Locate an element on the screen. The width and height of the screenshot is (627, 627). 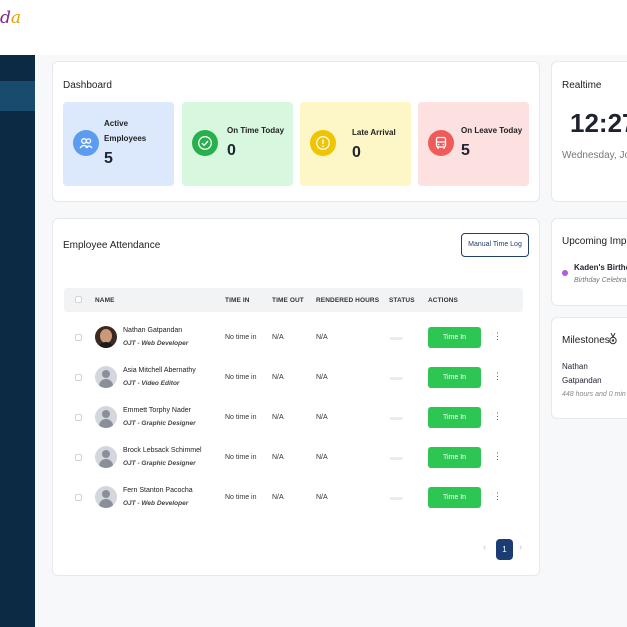
realtime-title: Realtime is located at coordinates (582, 85).